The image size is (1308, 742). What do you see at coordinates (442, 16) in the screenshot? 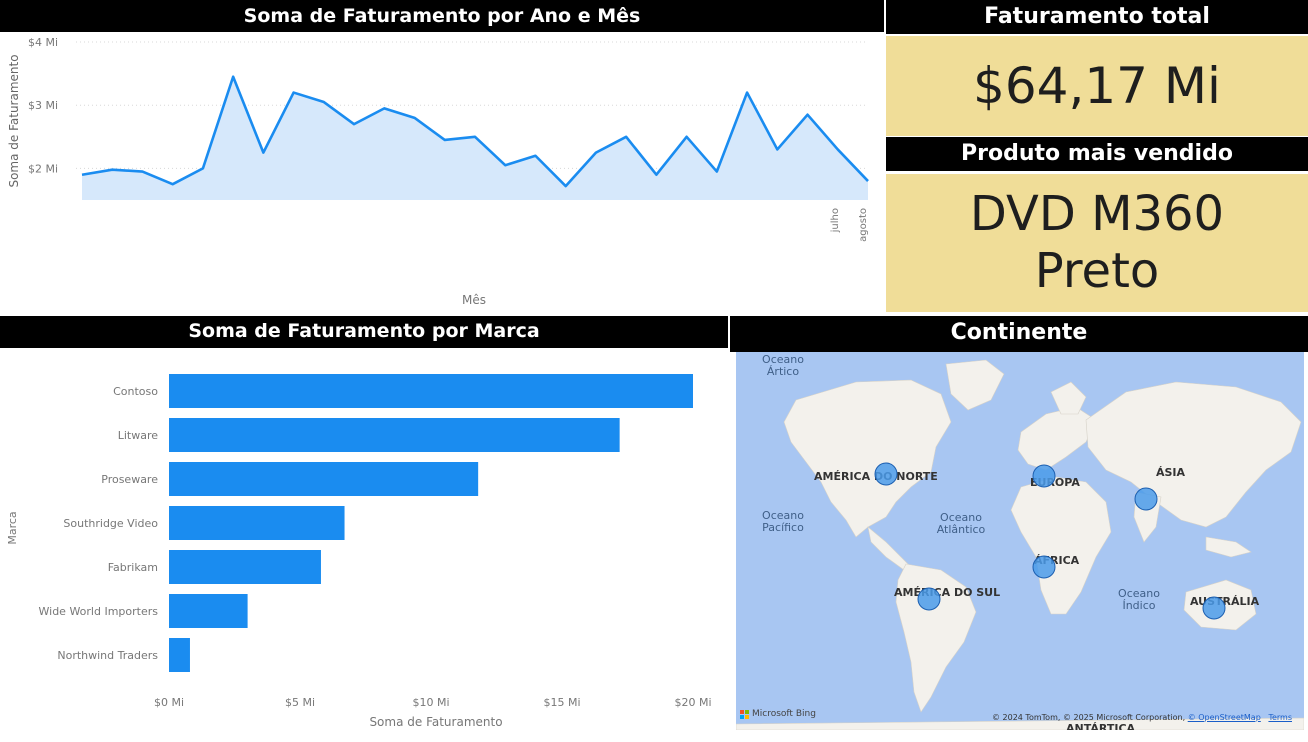
I see `line-chart-title: Soma de Faturamento por Ano e Mês` at bounding box center [442, 16].